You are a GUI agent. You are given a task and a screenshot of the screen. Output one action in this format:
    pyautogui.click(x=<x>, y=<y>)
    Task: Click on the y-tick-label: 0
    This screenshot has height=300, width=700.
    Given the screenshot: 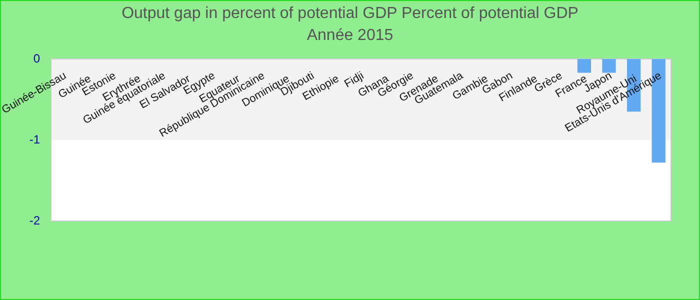 What is the action you would take?
    pyautogui.click(x=36, y=58)
    